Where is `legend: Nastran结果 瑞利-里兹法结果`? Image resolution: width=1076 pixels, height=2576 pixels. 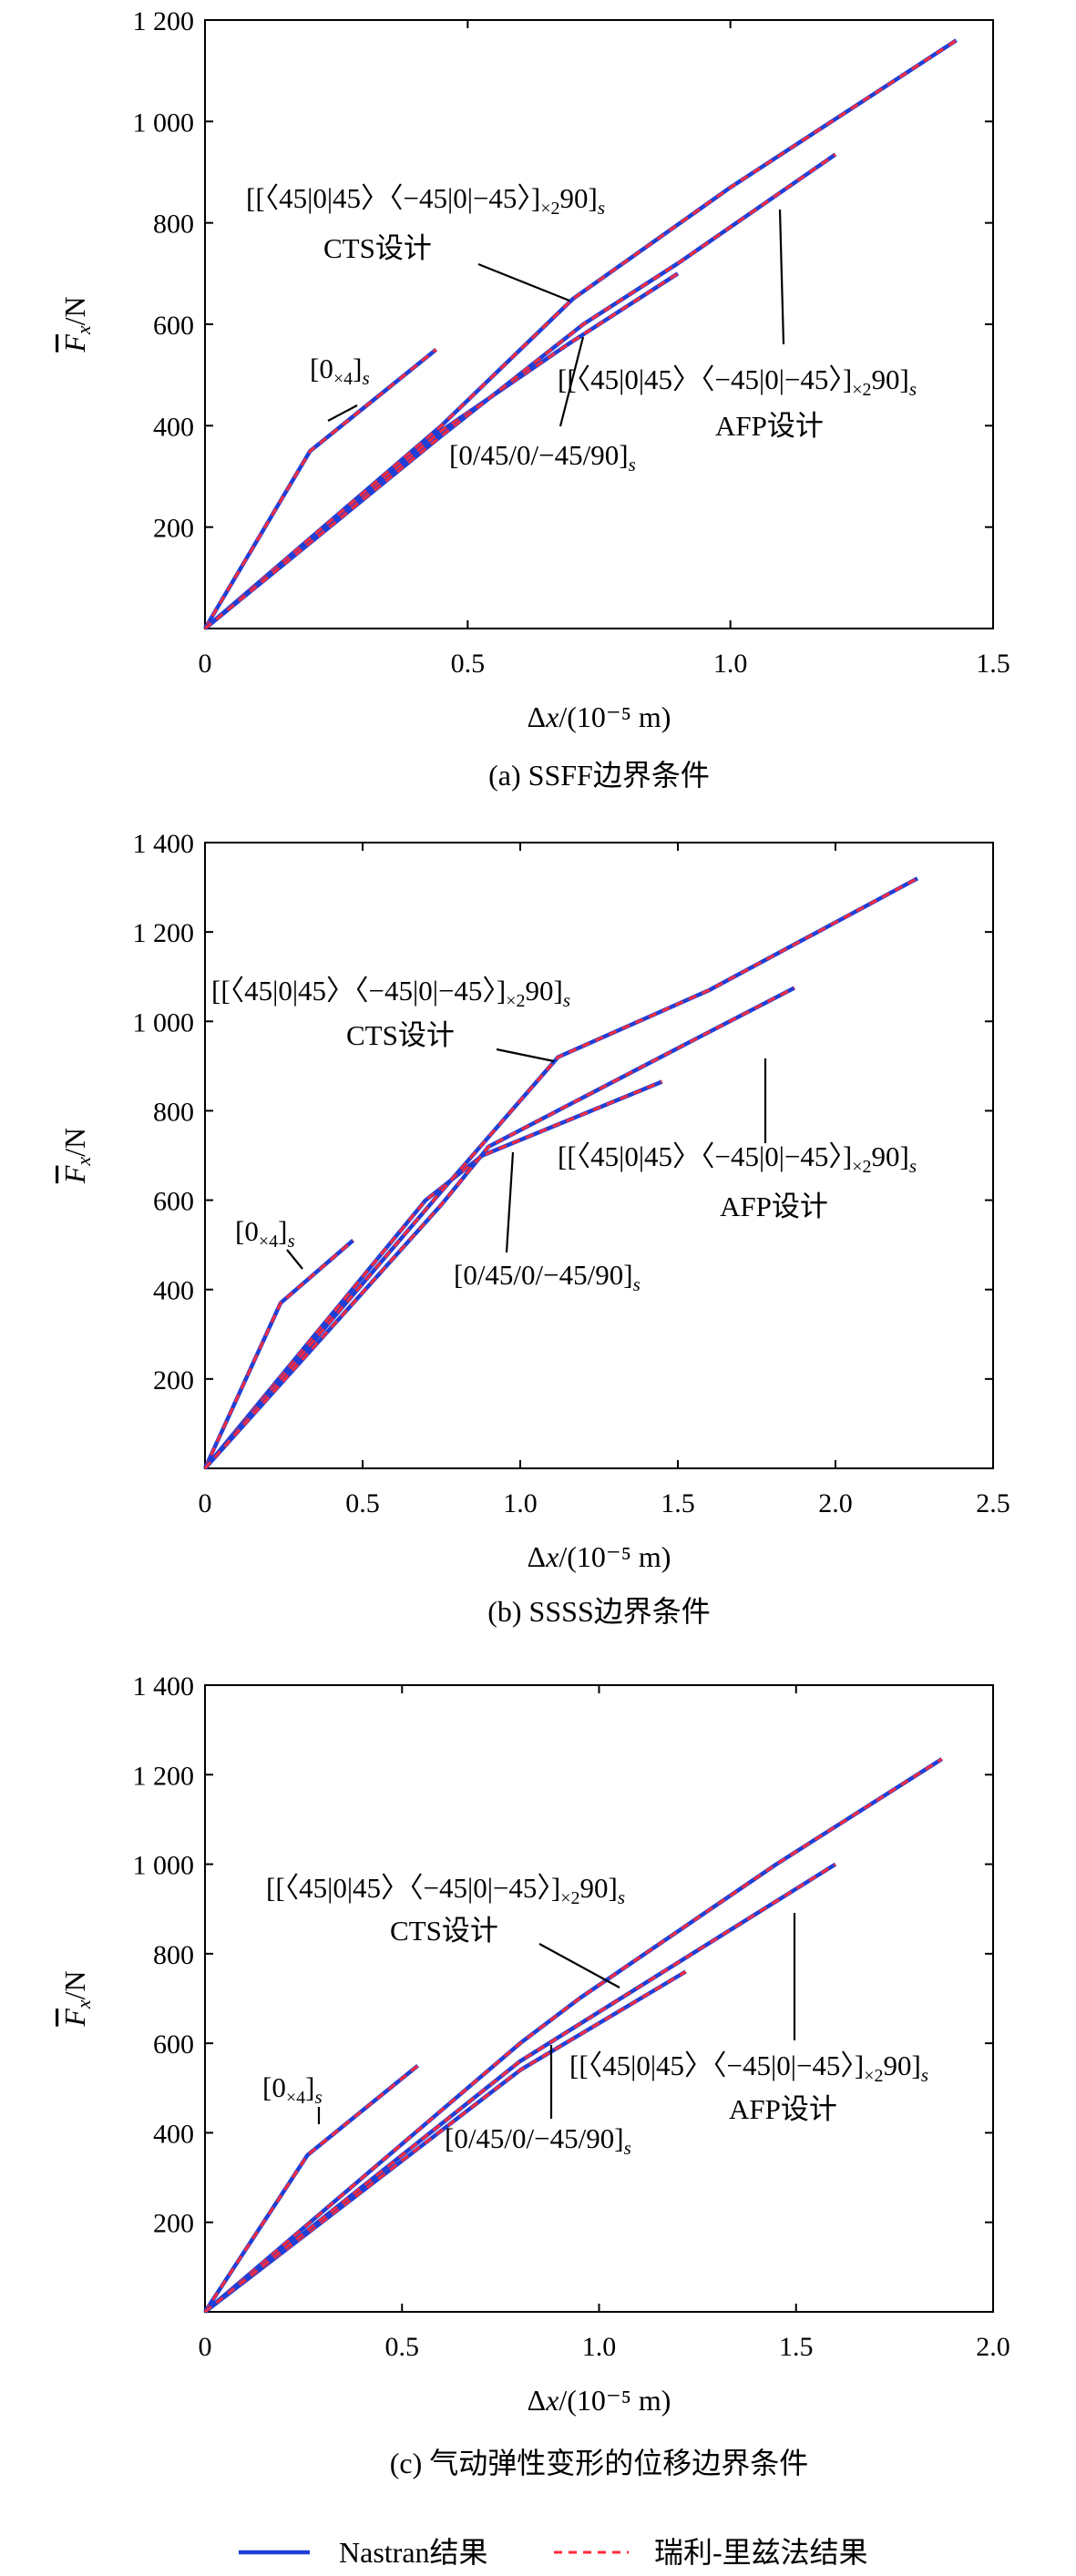
legend: Nastran结果 瑞利-里兹法结果 is located at coordinates (553, 2552).